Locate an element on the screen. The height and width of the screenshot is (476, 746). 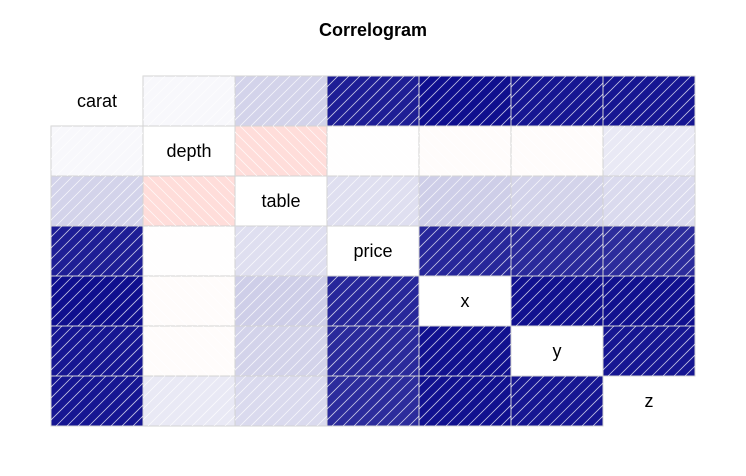
hatch-table-price is located at coordinates (373, 201).